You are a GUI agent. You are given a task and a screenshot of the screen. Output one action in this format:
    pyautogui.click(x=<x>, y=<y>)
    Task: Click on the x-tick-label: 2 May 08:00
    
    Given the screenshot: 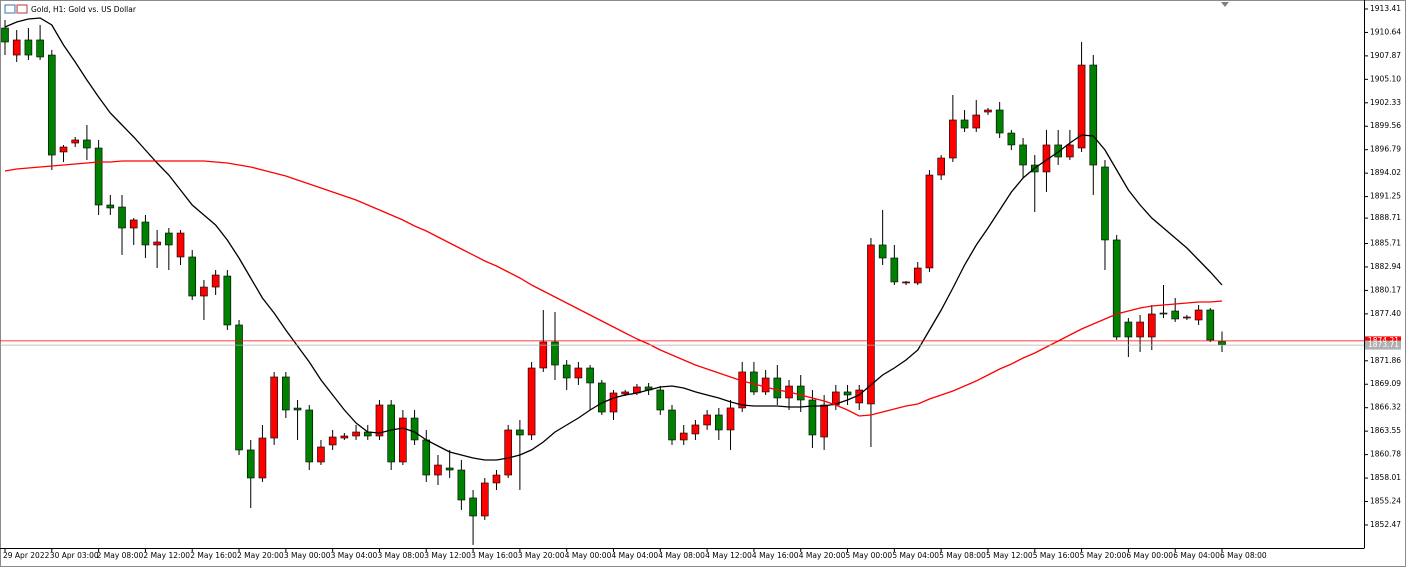 What is the action you would take?
    pyautogui.click(x=120, y=555)
    